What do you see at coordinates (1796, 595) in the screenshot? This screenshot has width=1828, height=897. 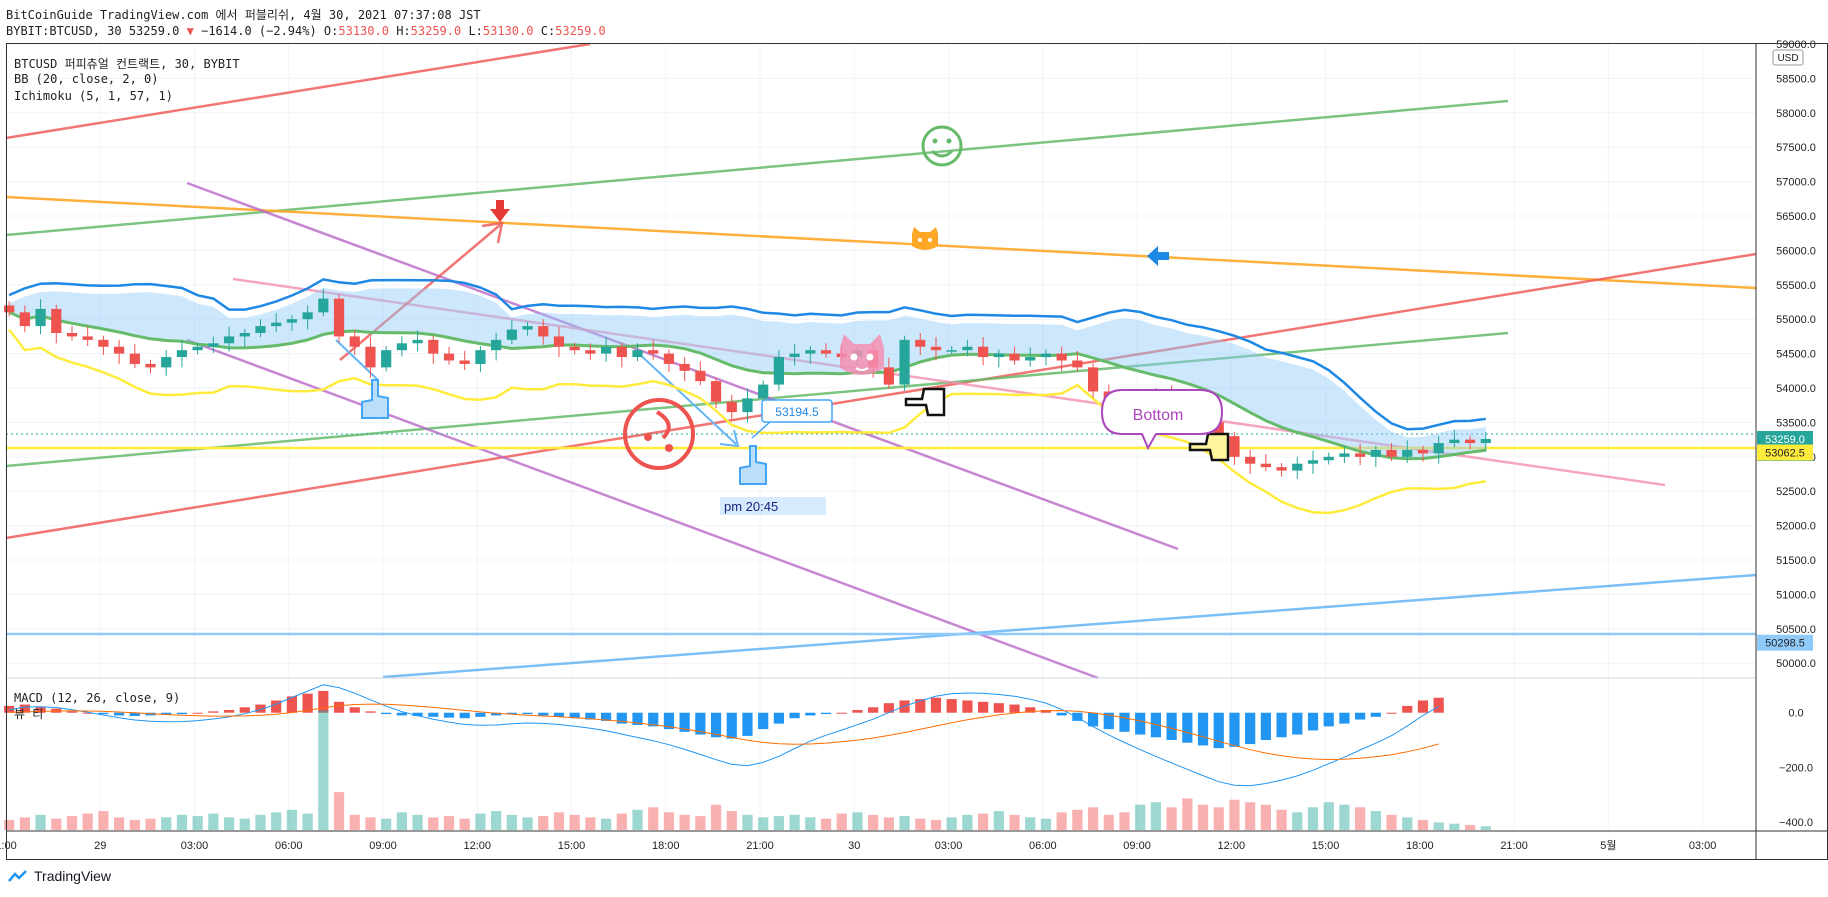 I see `price-tick-label: 51000.0` at bounding box center [1796, 595].